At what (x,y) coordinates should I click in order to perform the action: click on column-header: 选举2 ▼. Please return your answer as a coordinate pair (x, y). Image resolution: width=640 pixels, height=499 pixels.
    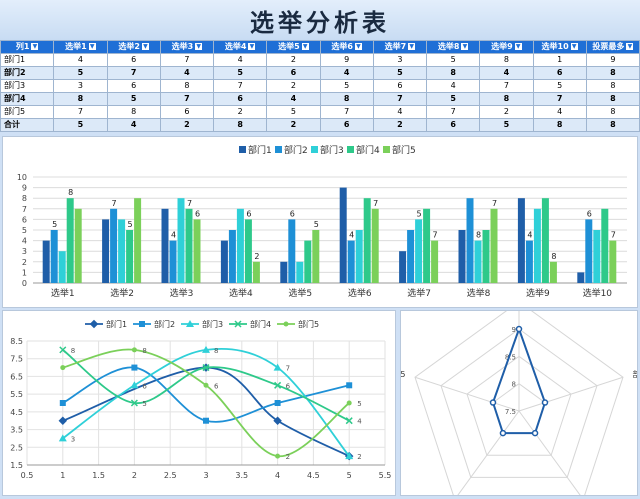
    Looking at the image, I should click on (133, 47).